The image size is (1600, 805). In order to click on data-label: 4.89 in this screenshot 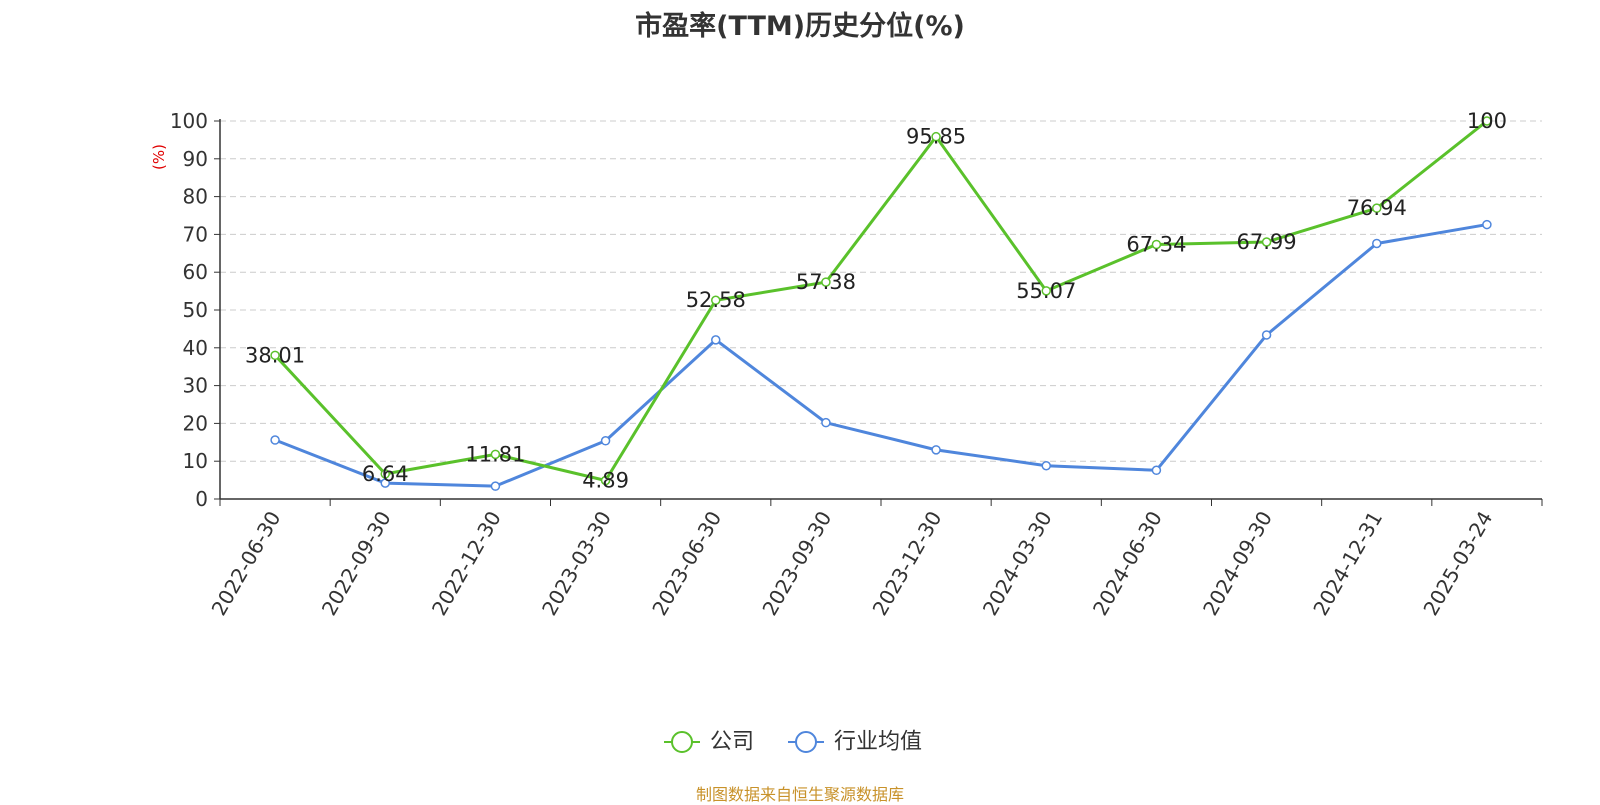, I will do `click(605, 481)`.